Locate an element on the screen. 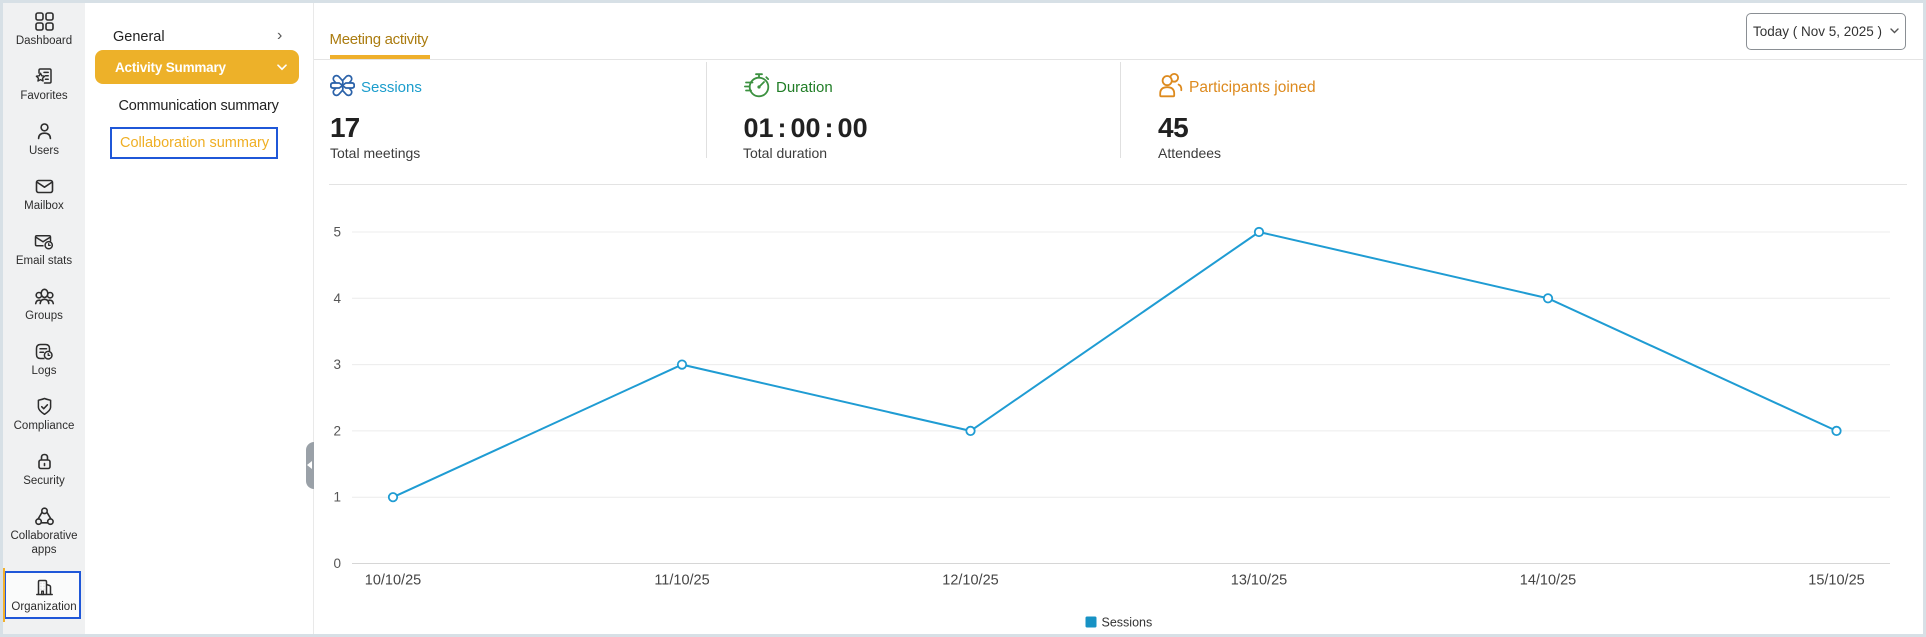 The height and width of the screenshot is (637, 1926). svg-text: 3 is located at coordinates (337, 364).